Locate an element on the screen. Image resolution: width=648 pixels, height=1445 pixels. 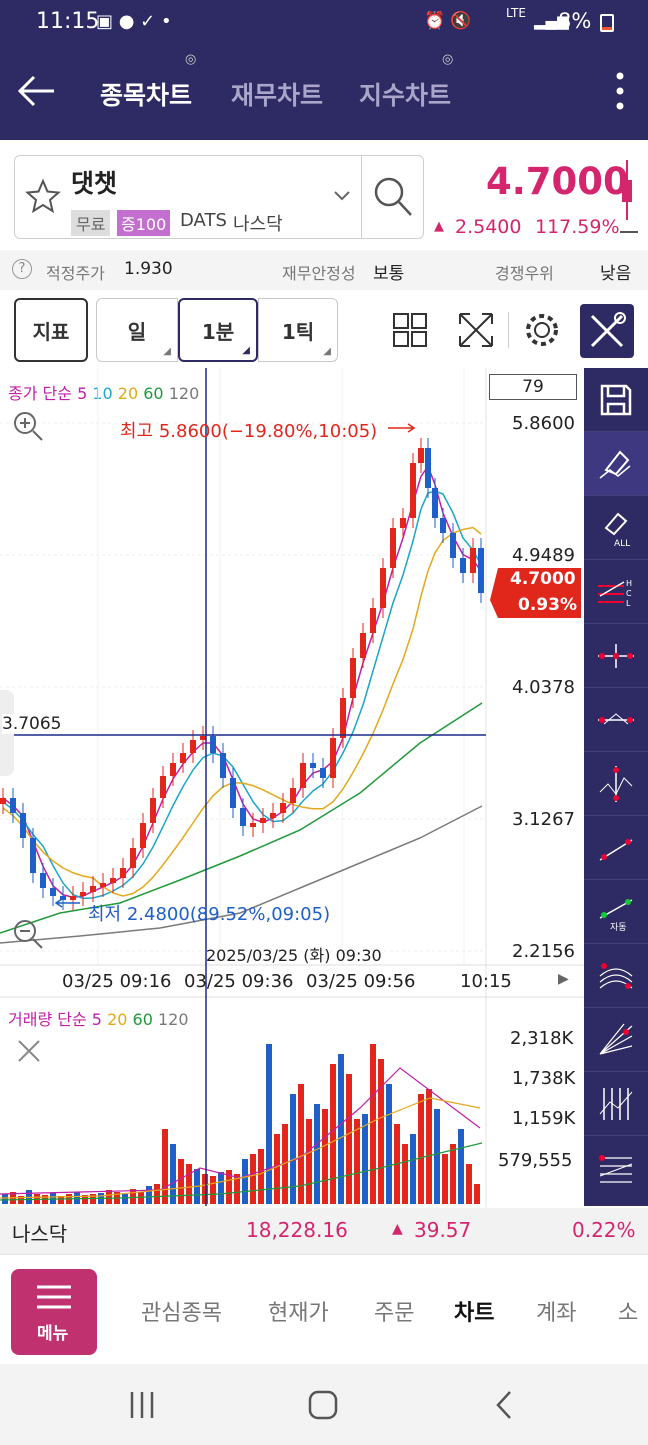
help-icon: ? is located at coordinates (22, 269).